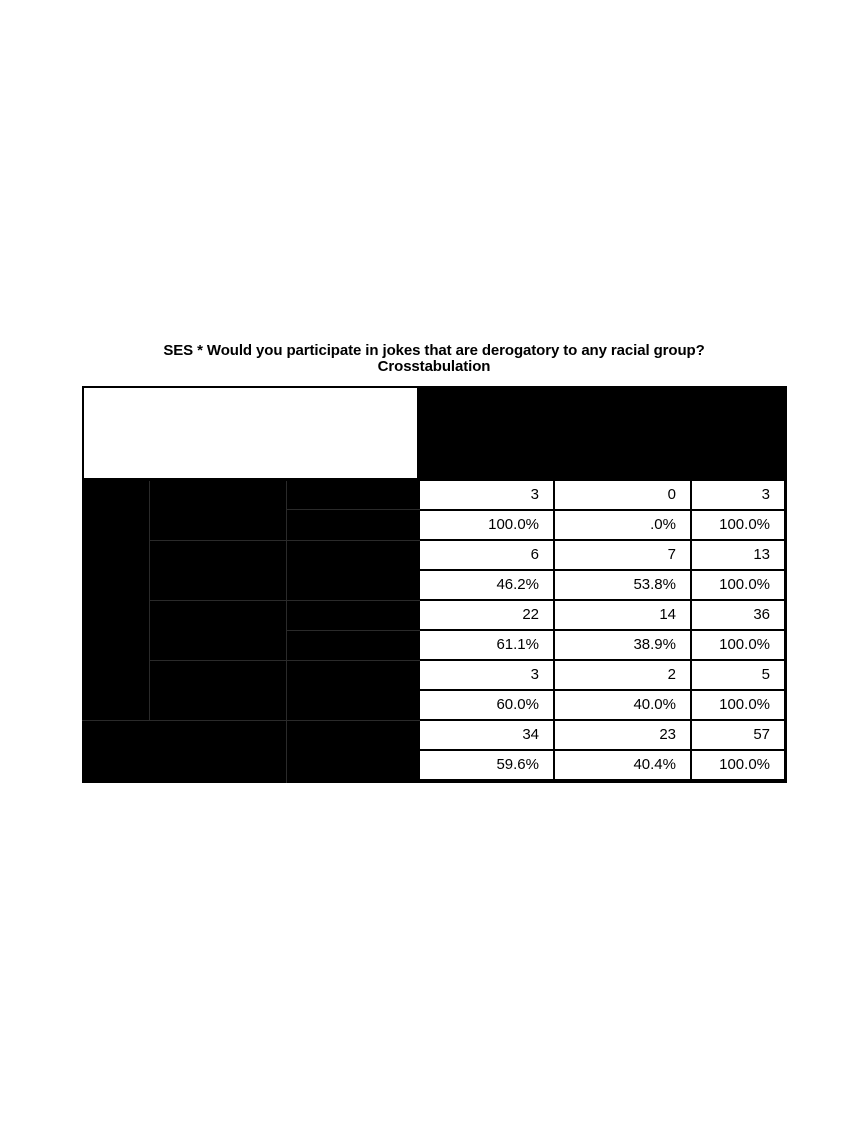  What do you see at coordinates (622, 615) in the screenshot?
I see `count-cell: 14` at bounding box center [622, 615].